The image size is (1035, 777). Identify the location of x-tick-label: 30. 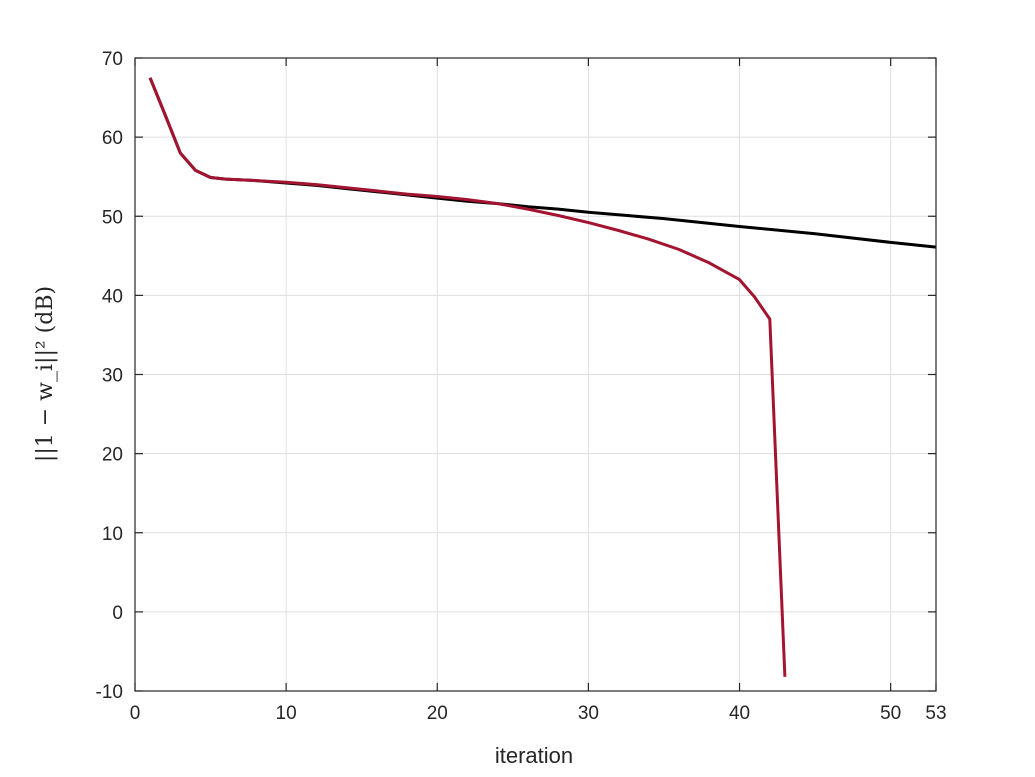
(588, 713).